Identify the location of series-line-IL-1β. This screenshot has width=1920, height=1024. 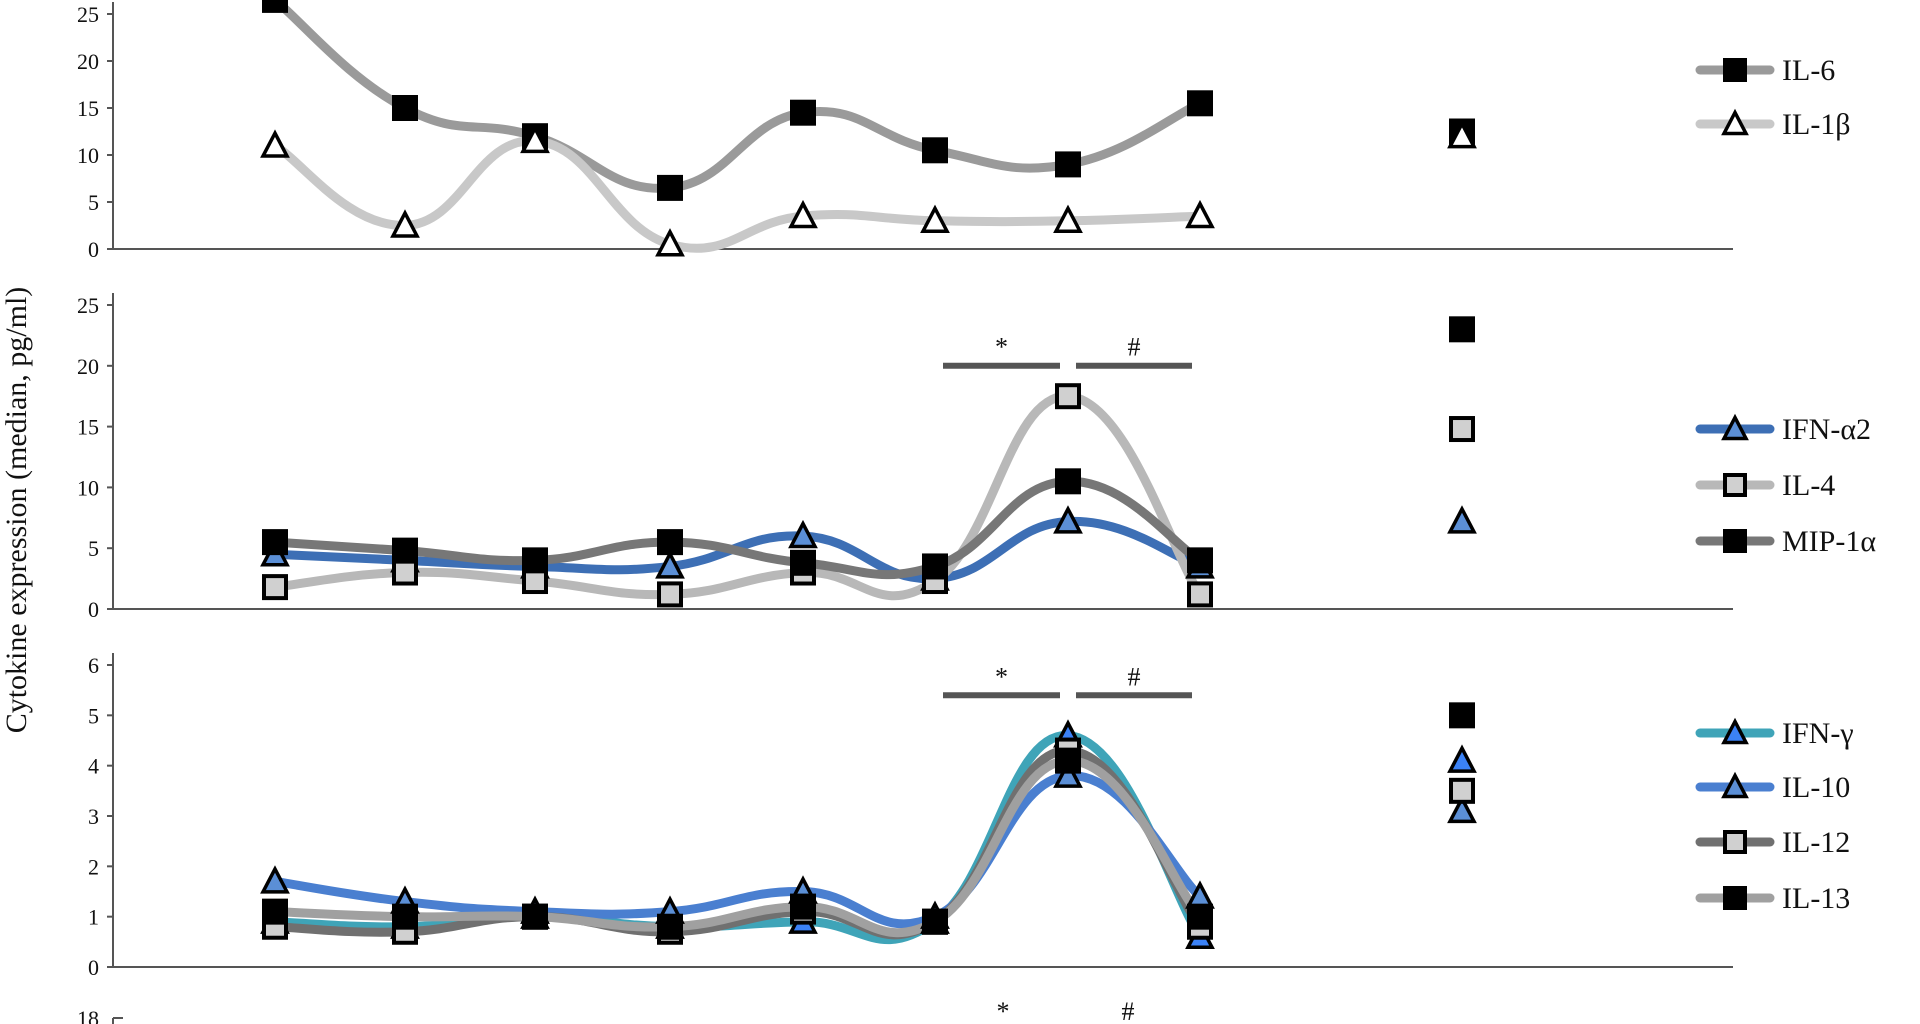
(737, 194).